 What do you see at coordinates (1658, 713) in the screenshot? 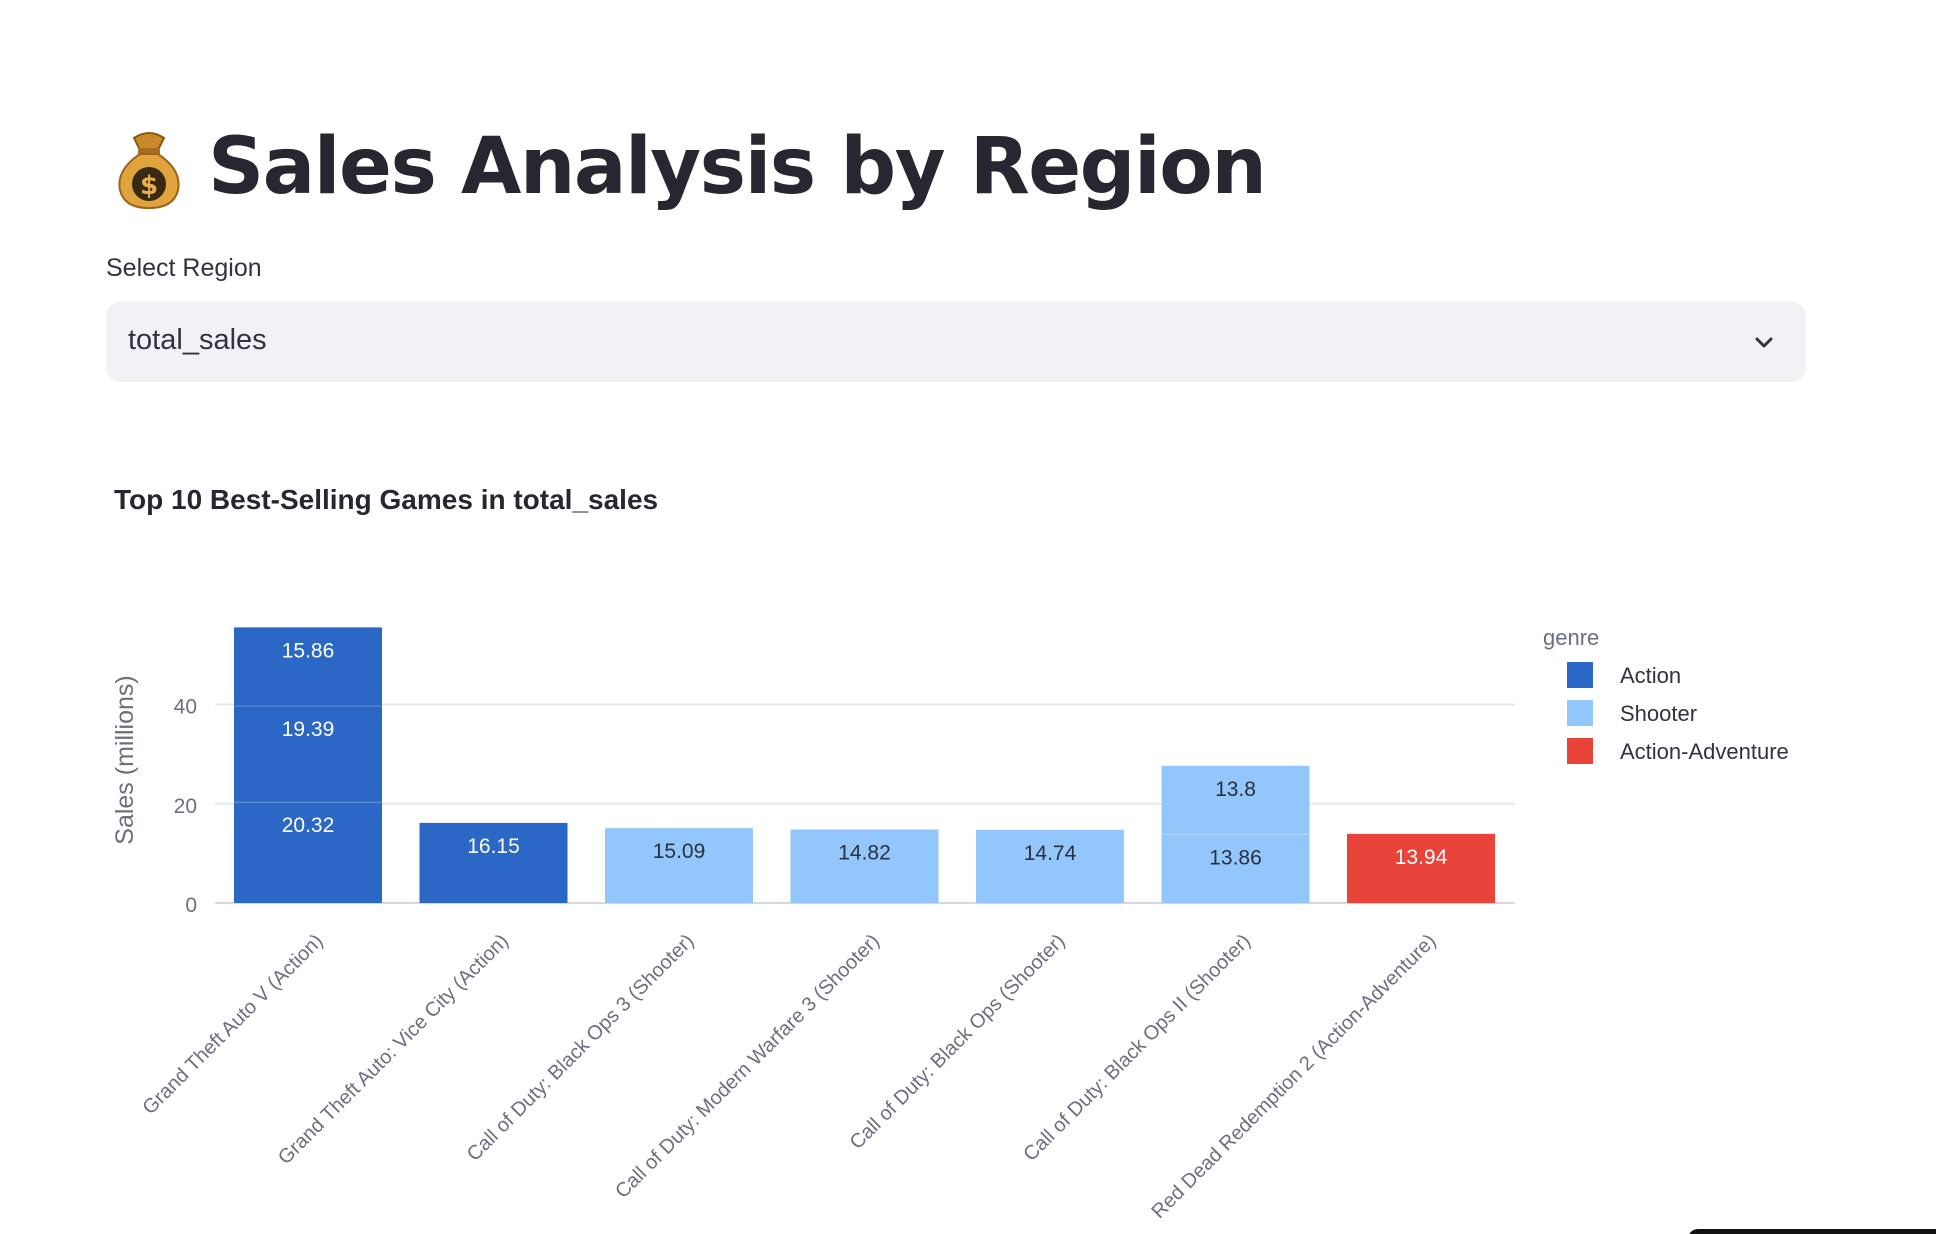
I see `legend-item-label: Shooter` at bounding box center [1658, 713].